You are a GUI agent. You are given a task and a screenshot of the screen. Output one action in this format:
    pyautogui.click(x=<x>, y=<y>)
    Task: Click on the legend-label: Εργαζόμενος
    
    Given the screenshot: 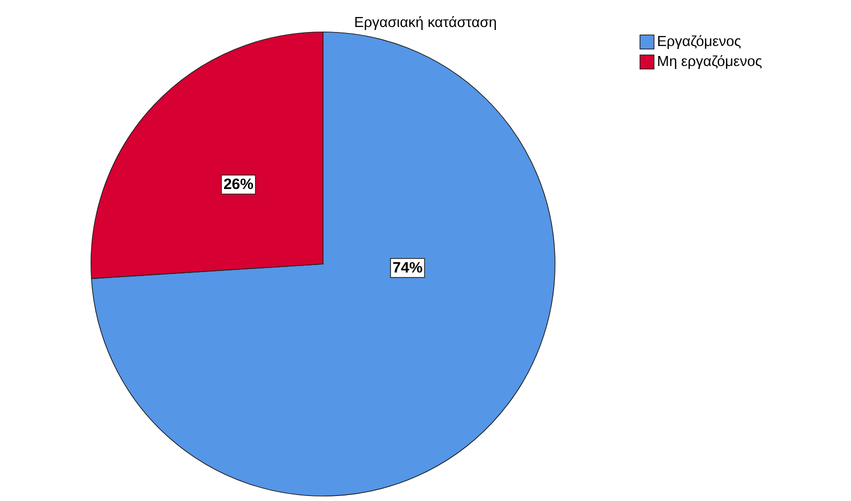 What is the action you would take?
    pyautogui.click(x=699, y=42)
    